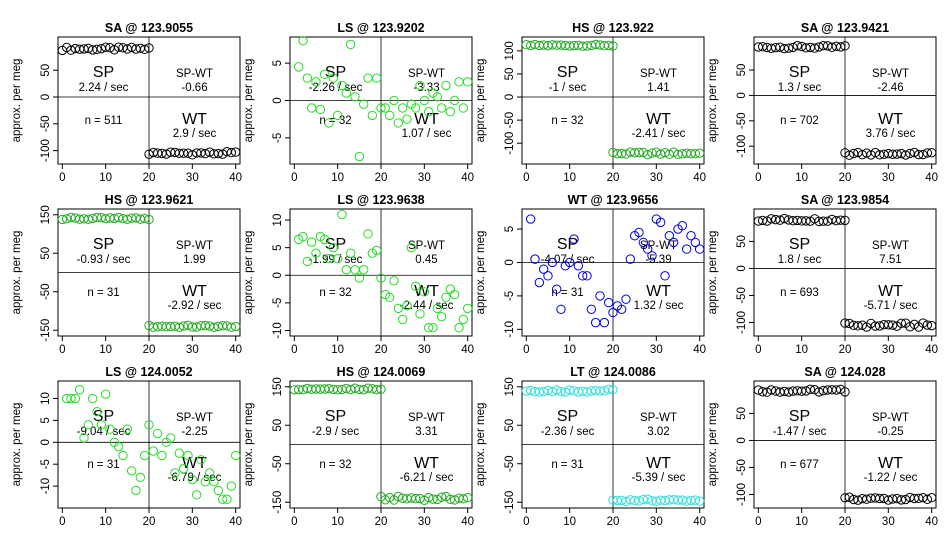 The width and height of the screenshot is (950, 550). Describe the element at coordinates (194, 260) in the screenshot. I see `sp-wt-diff: 1.99` at that location.